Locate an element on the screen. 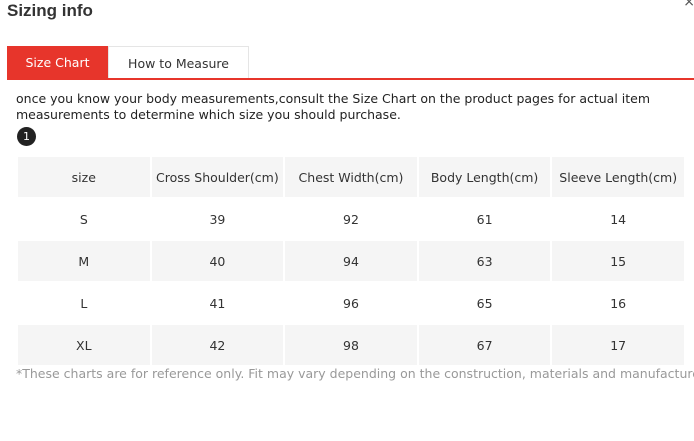  table-cell: 67 is located at coordinates (484, 345).